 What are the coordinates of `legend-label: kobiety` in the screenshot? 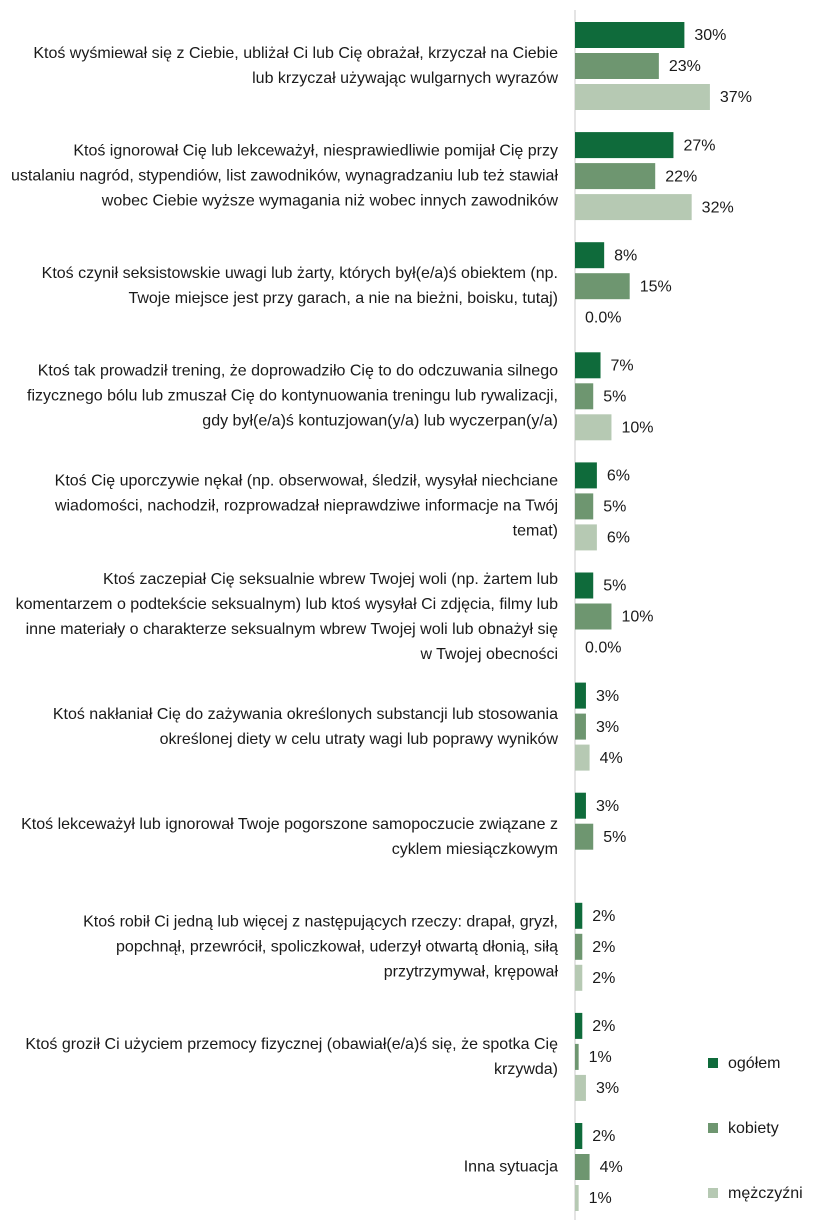 It's located at (753, 1128).